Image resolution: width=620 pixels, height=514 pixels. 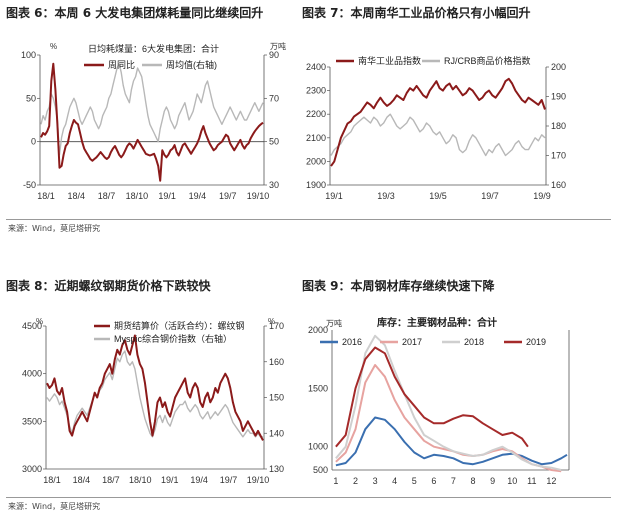 What do you see at coordinates (438, 135) in the screenshot?
I see `series-line-rj-crb` at bounding box center [438, 135].